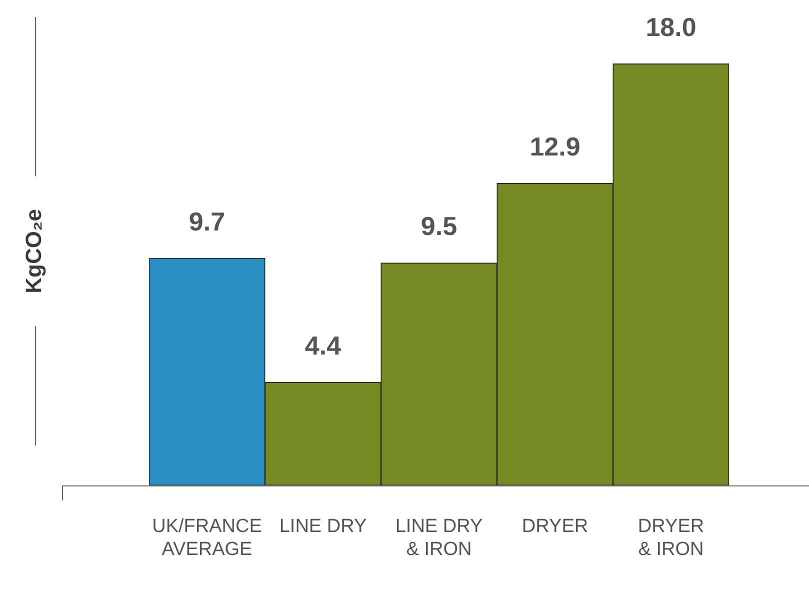  What do you see at coordinates (671, 27) in the screenshot?
I see `data-label: 18.0` at bounding box center [671, 27].